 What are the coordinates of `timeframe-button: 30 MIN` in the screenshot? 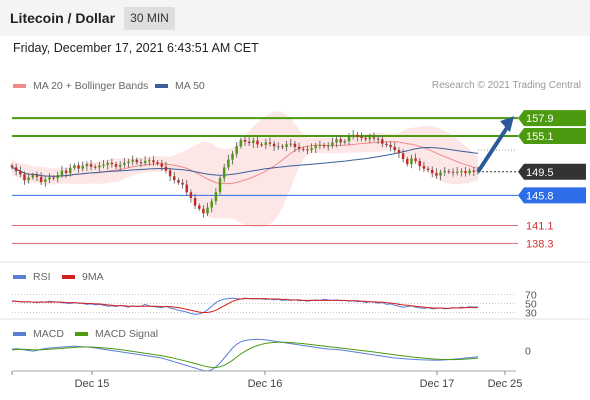 It's located at (149, 18).